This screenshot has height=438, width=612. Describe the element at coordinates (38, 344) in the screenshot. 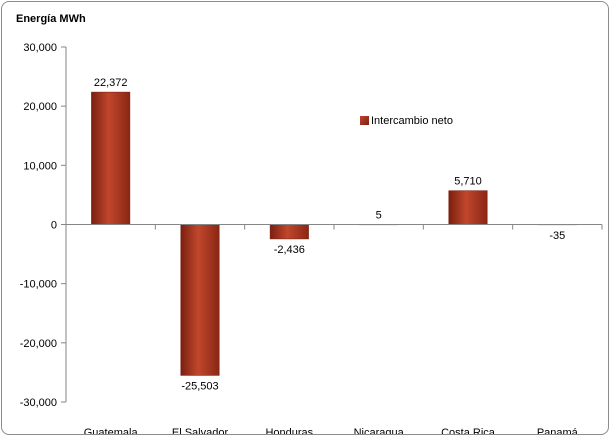

I see `y-tick-label: -20,000` at that location.